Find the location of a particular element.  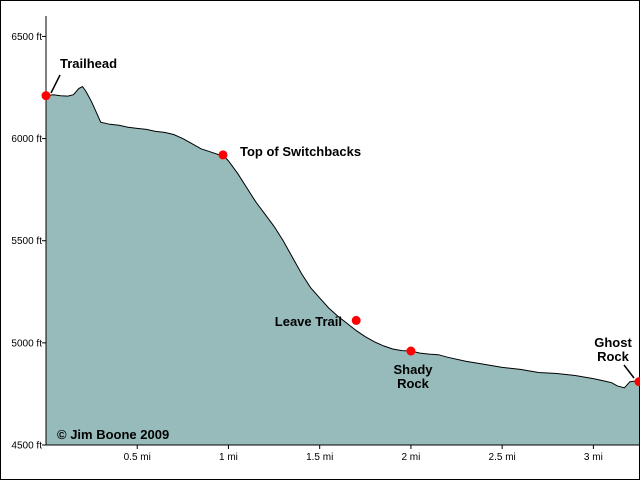

x-tick-label: 2 mi is located at coordinates (410, 457).